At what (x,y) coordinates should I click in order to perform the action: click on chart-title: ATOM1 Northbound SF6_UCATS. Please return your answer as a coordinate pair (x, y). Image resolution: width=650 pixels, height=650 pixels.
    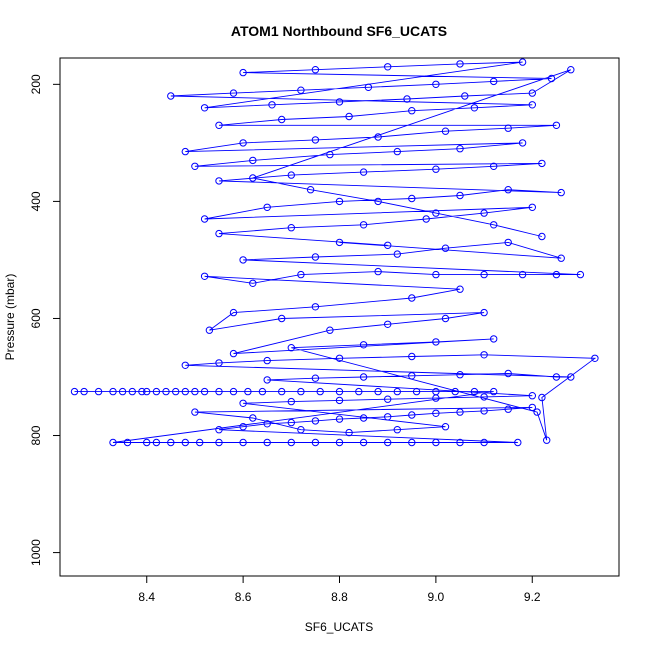
    Looking at the image, I should click on (339, 31).